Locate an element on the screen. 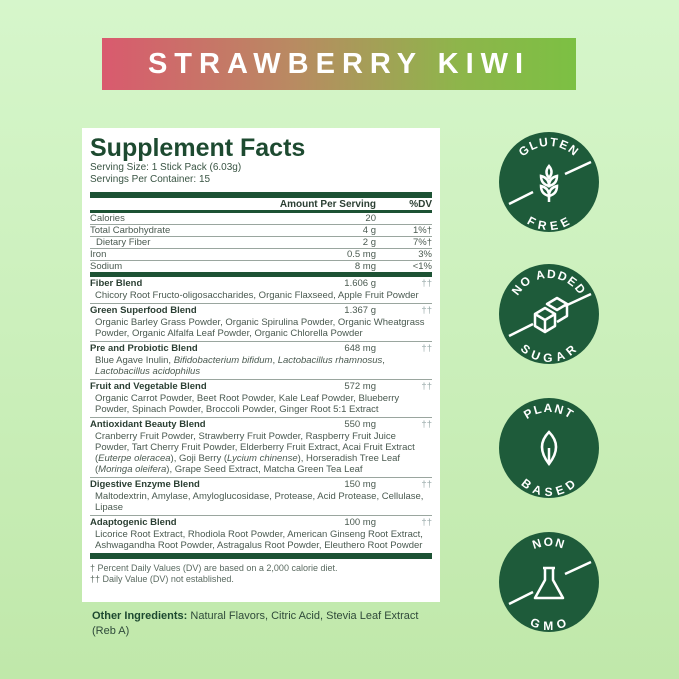 The image size is (679, 679). badge-plant-based: PLANT BASED is located at coordinates (549, 448).